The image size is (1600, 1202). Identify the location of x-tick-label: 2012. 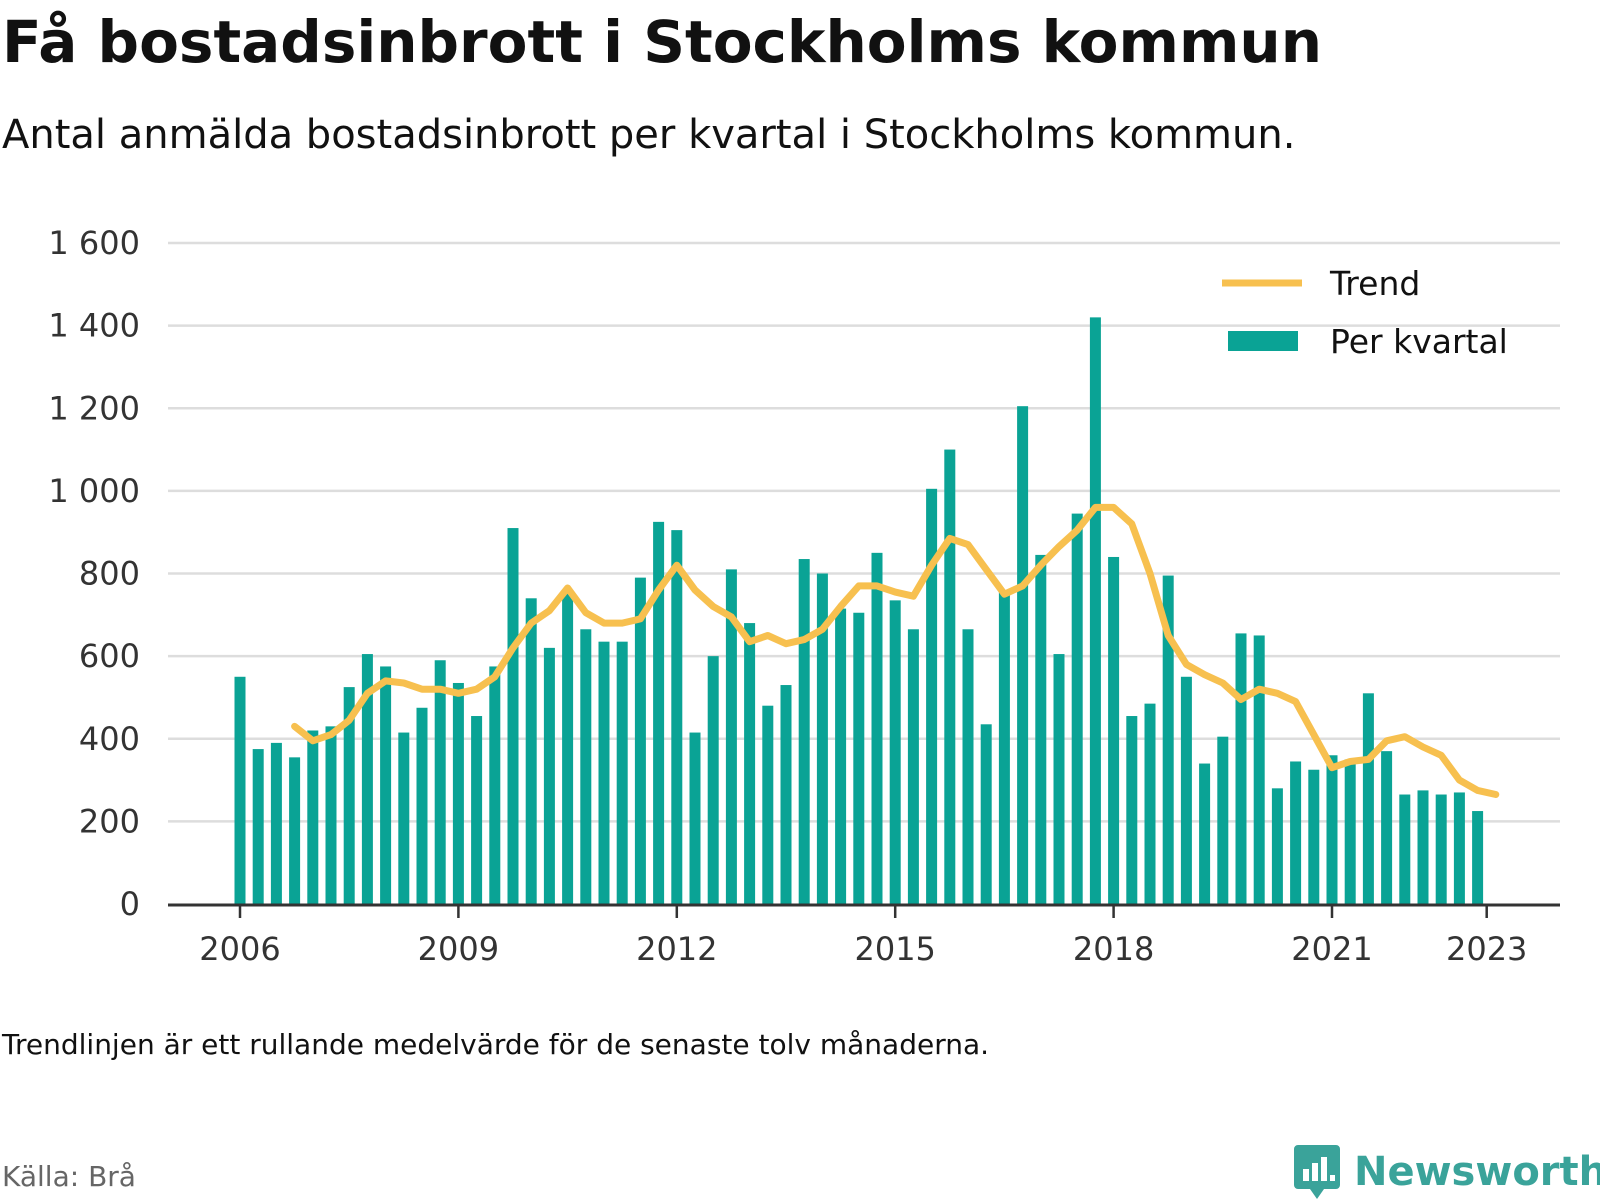
(676, 949).